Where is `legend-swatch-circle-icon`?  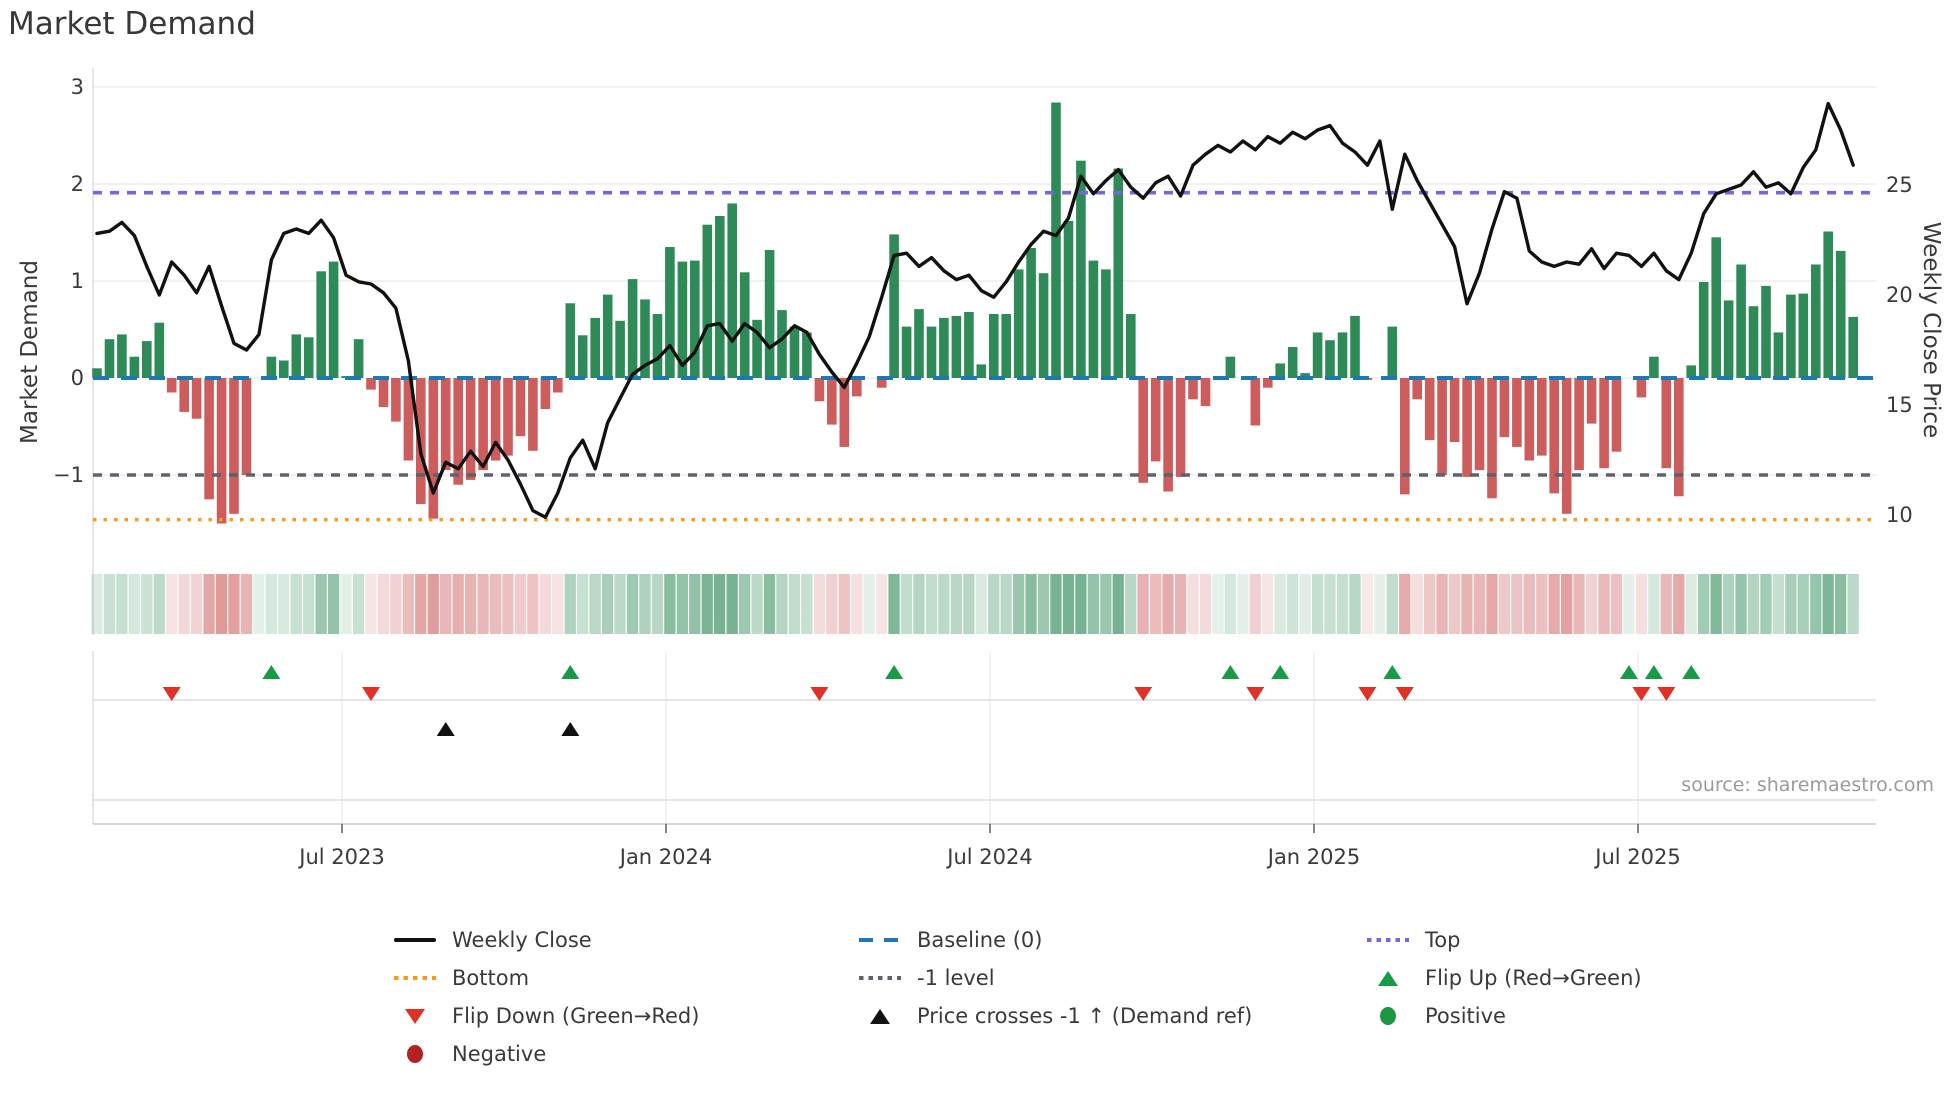
legend-swatch-circle-icon is located at coordinates (415, 1054).